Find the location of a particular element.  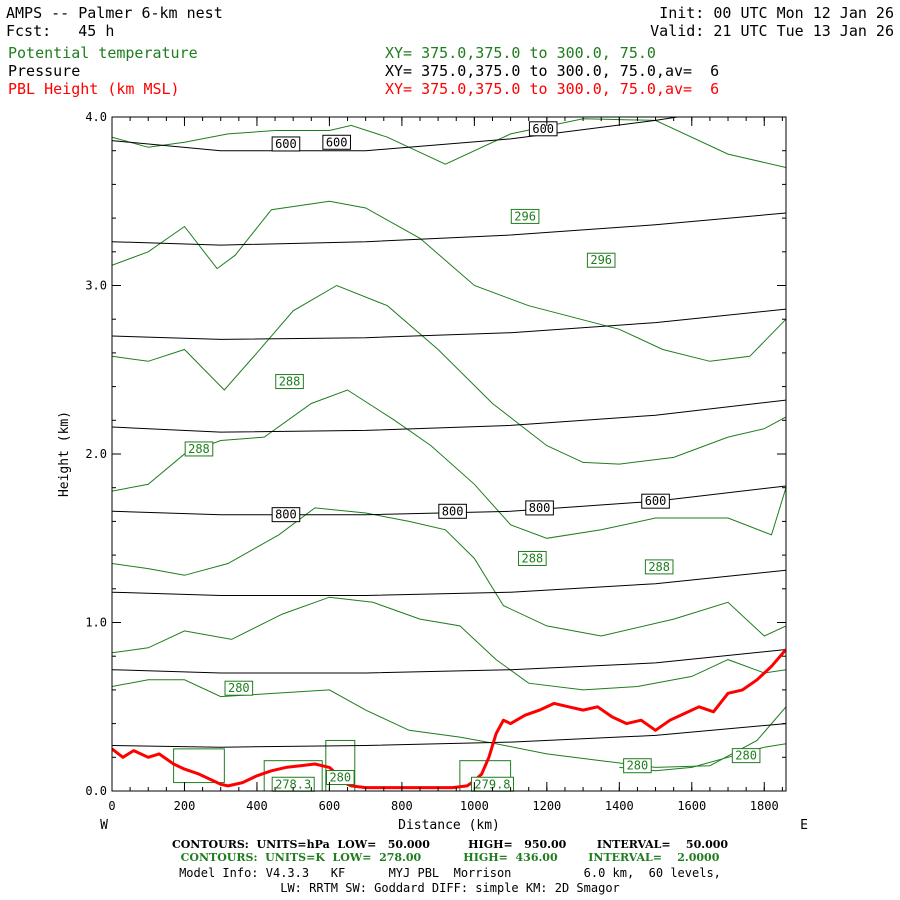

theta-label-4: 288 is located at coordinates (533, 558).